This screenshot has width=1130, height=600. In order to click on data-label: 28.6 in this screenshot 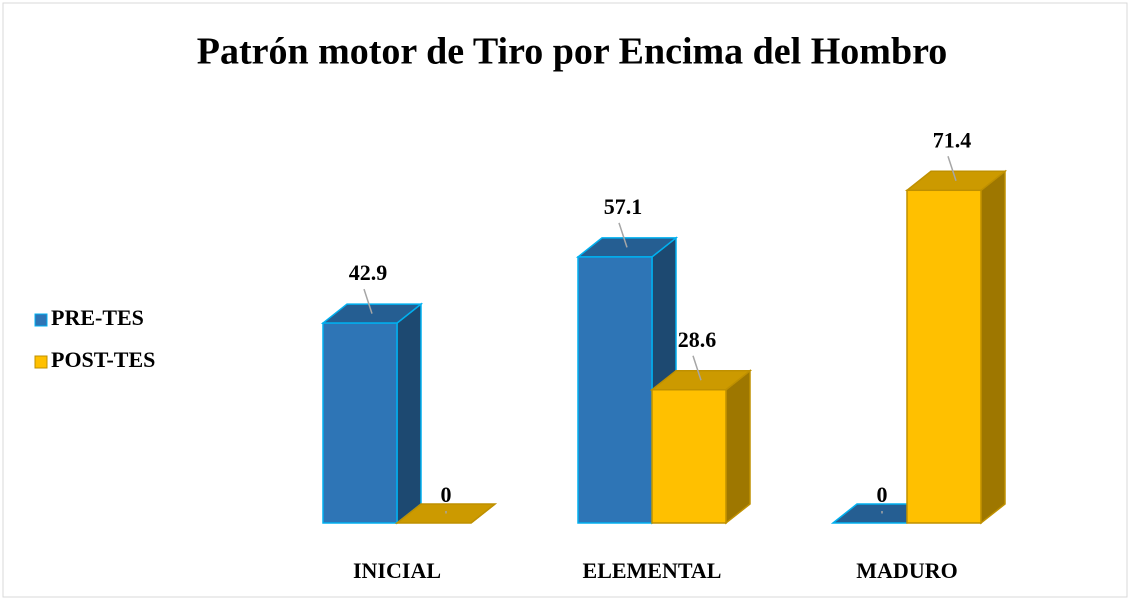, I will do `click(697, 339)`.